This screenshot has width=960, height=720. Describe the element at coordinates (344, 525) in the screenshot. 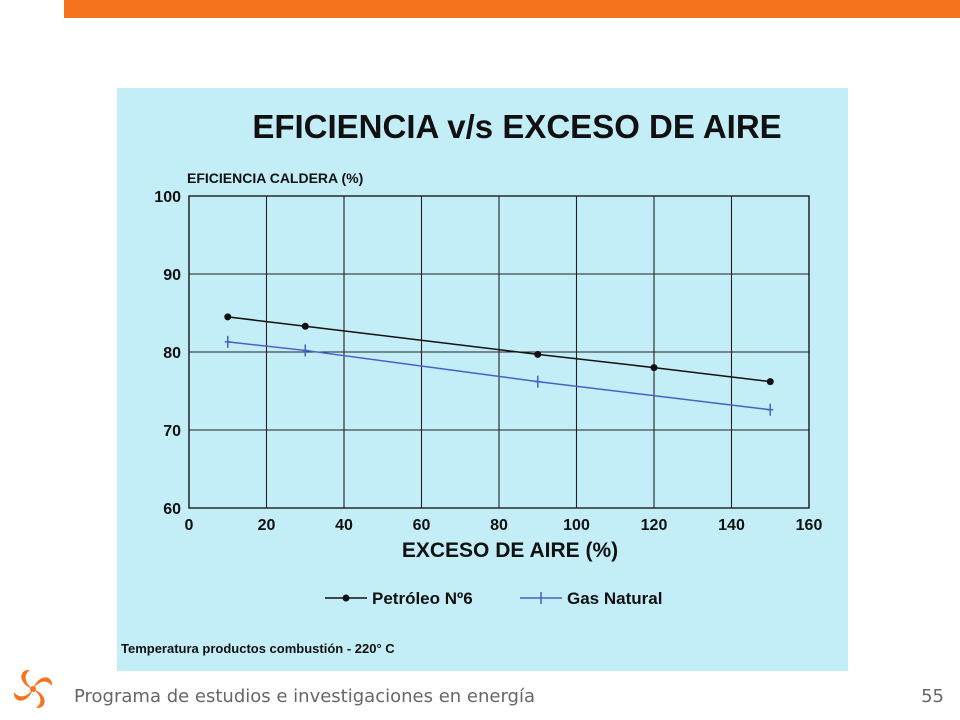

I see `x-tick-label: 40` at that location.